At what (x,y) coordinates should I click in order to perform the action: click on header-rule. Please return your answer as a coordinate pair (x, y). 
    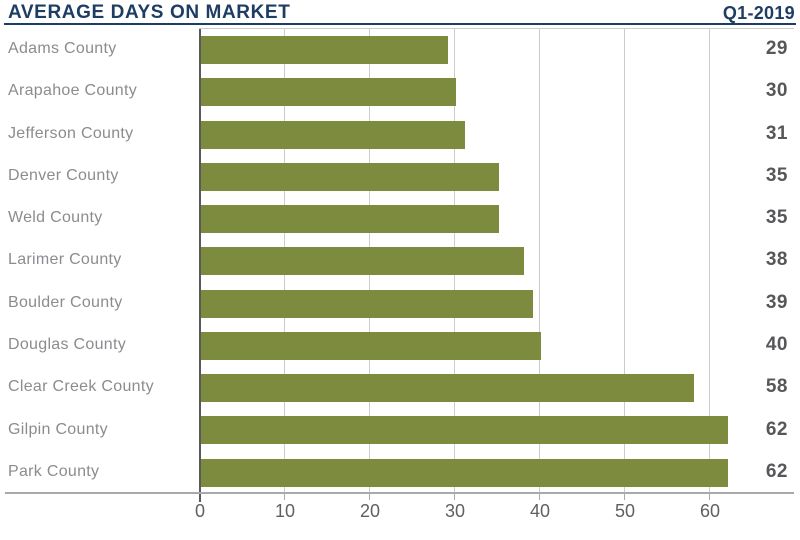
    Looking at the image, I should click on (400, 24).